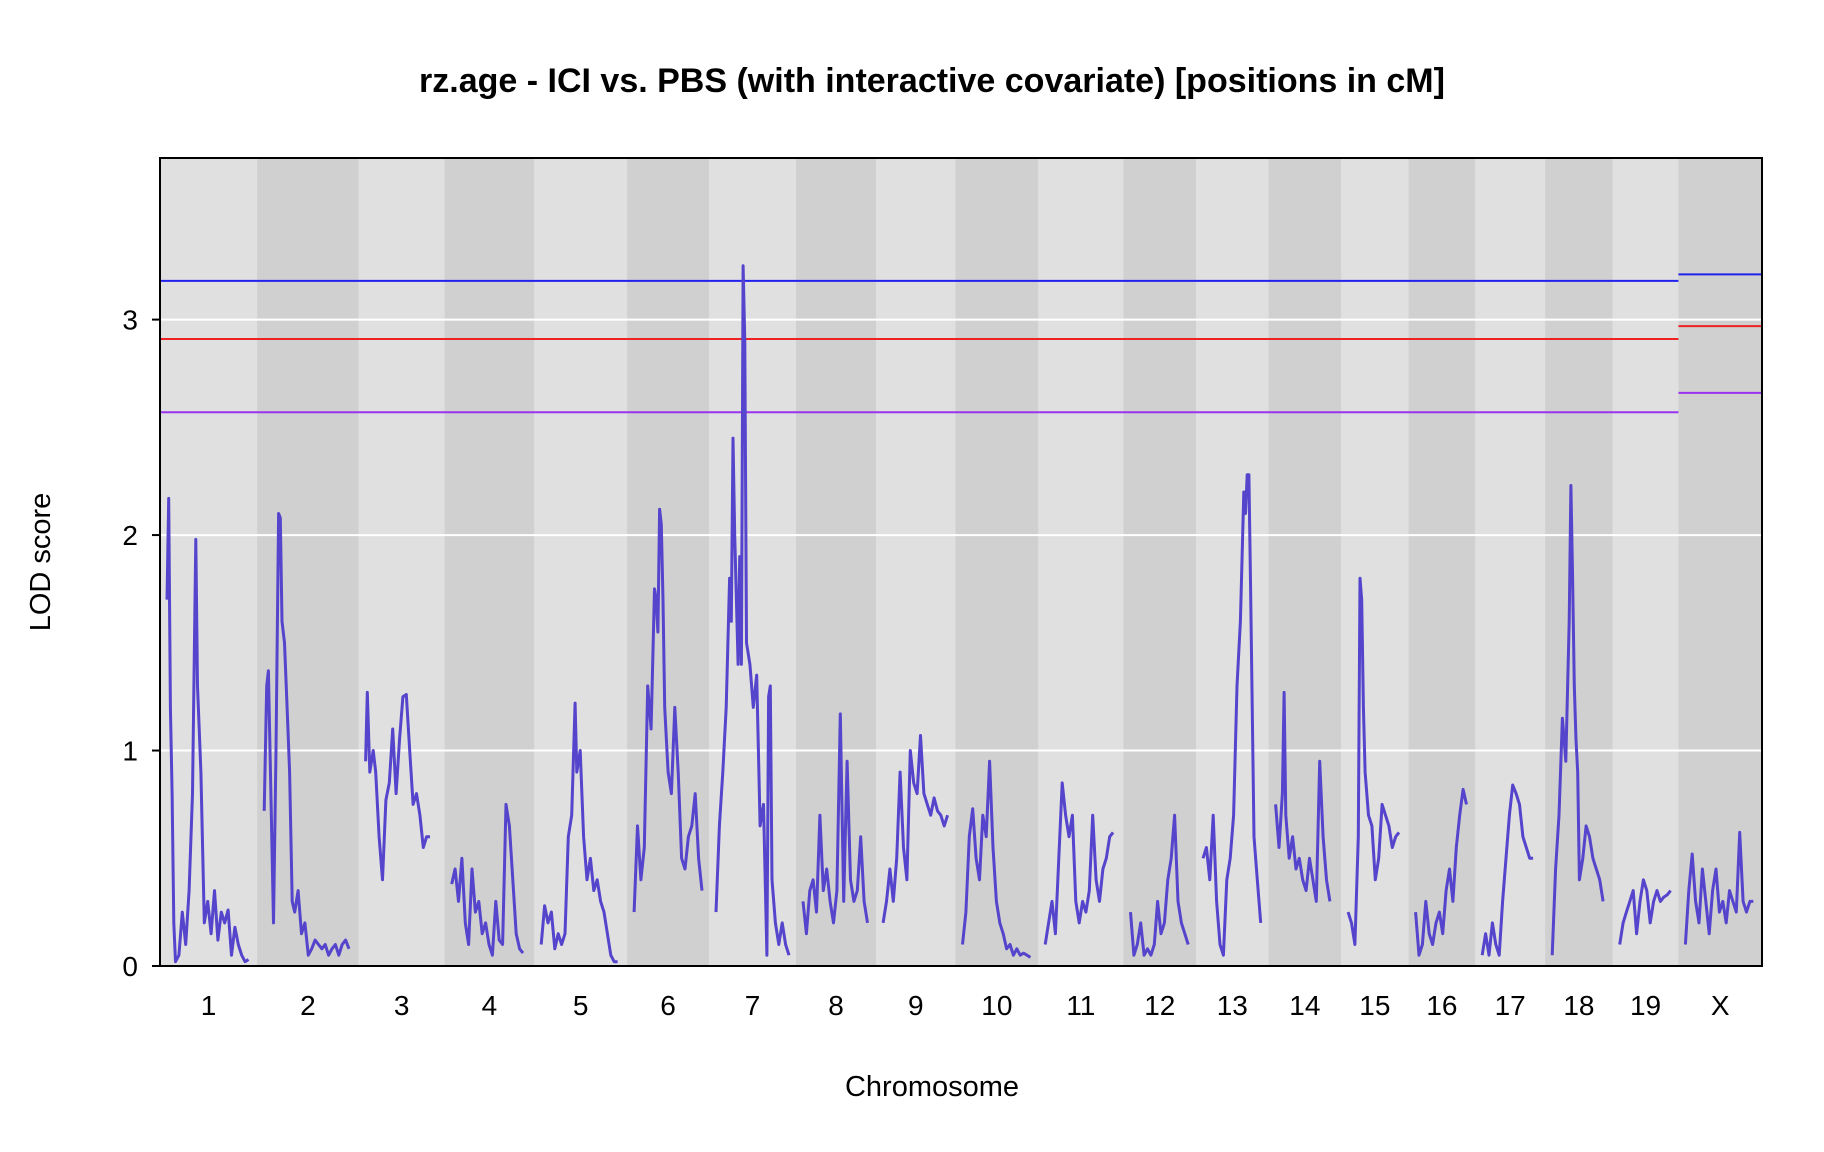  Describe the element at coordinates (1304, 1005) in the screenshot. I see `x-tick-label-chr-14: 14` at that location.